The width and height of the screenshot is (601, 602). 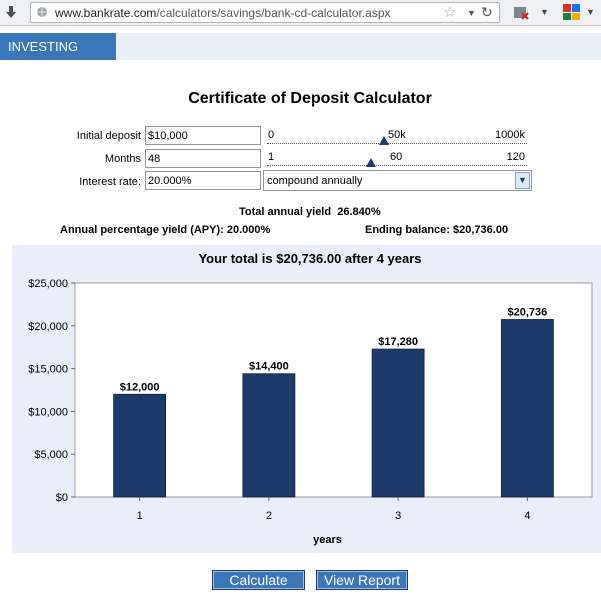 What do you see at coordinates (140, 387) in the screenshot?
I see `bar-data-label: $12,000` at bounding box center [140, 387].